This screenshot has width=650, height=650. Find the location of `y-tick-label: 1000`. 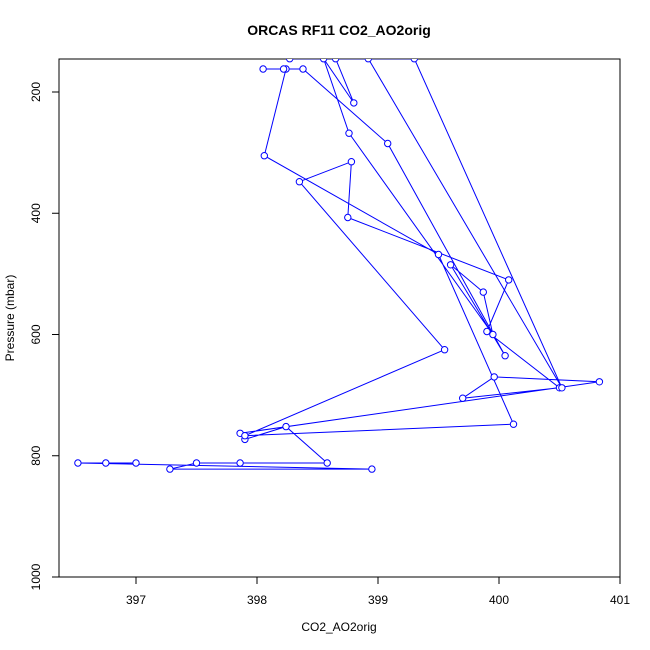

y-tick-label: 1000 is located at coordinates (36, 576).